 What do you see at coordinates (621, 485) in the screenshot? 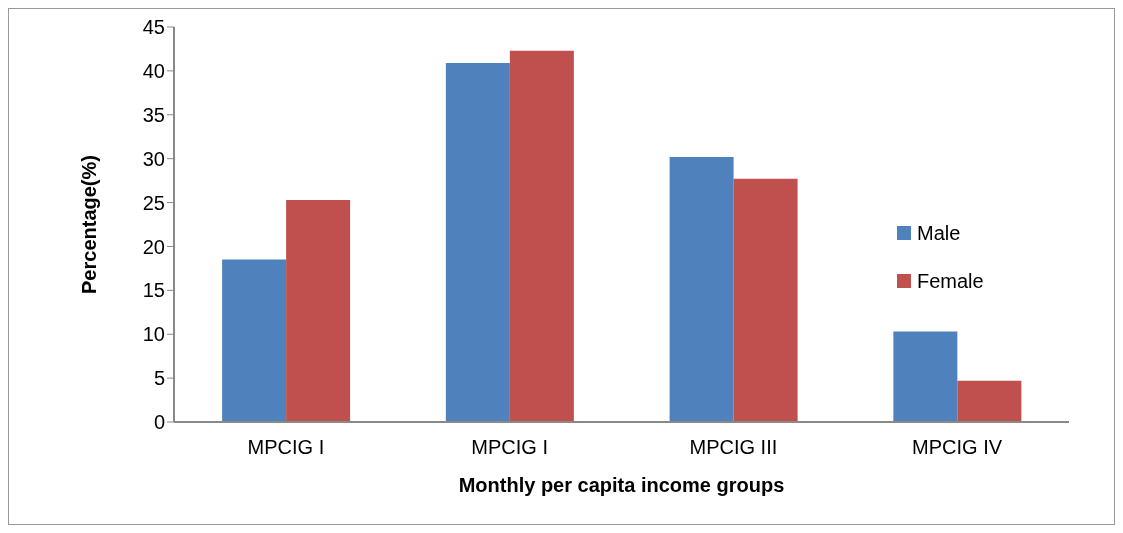
I see `x-axis-title: Monthly per capita income groups` at bounding box center [621, 485].